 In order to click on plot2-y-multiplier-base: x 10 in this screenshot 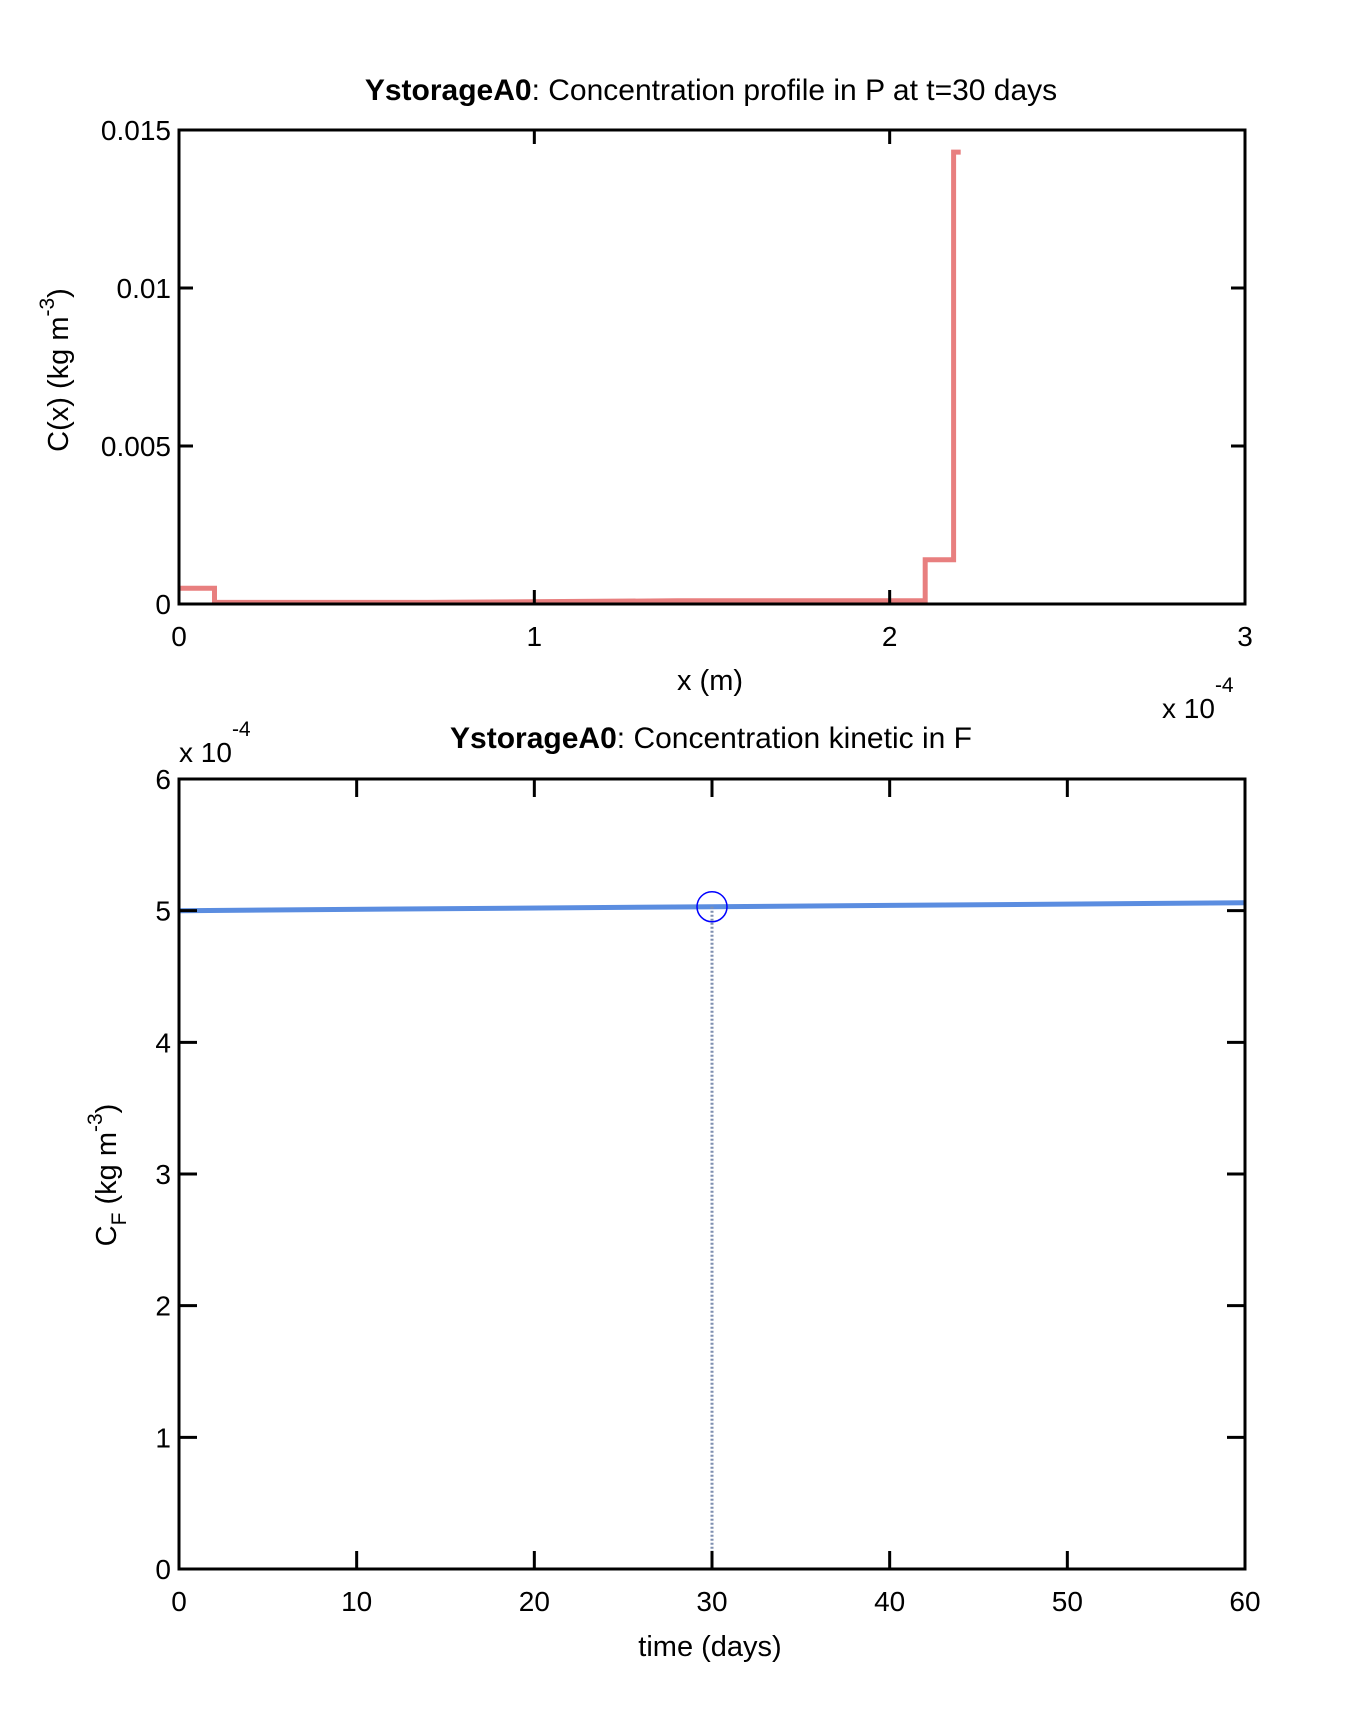, I will do `click(205, 752)`.